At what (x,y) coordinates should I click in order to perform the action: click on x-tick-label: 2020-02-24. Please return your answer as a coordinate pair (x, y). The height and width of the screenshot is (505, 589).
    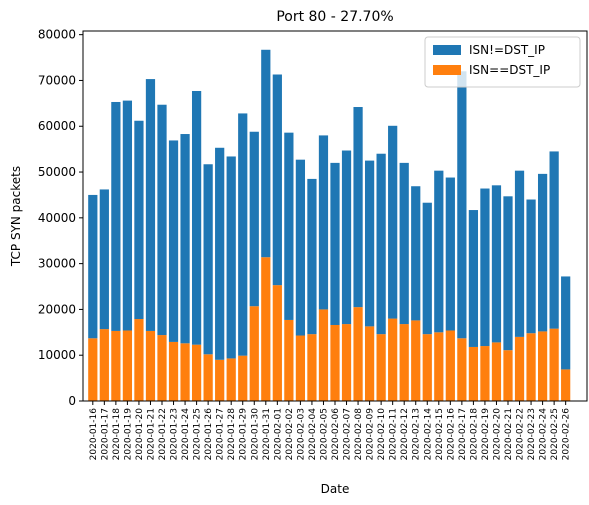
    Looking at the image, I should click on (544, 434).